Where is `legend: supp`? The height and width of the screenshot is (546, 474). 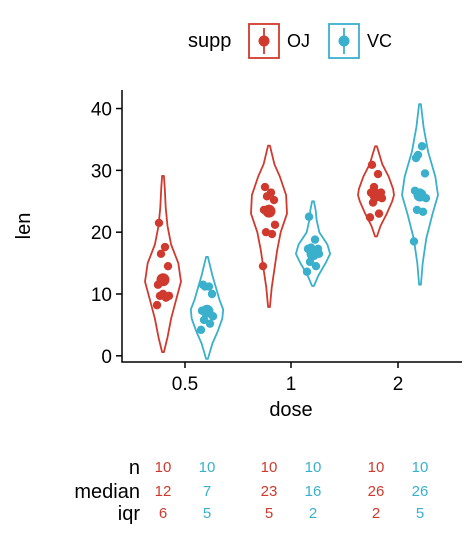 legend: supp is located at coordinates (209, 41).